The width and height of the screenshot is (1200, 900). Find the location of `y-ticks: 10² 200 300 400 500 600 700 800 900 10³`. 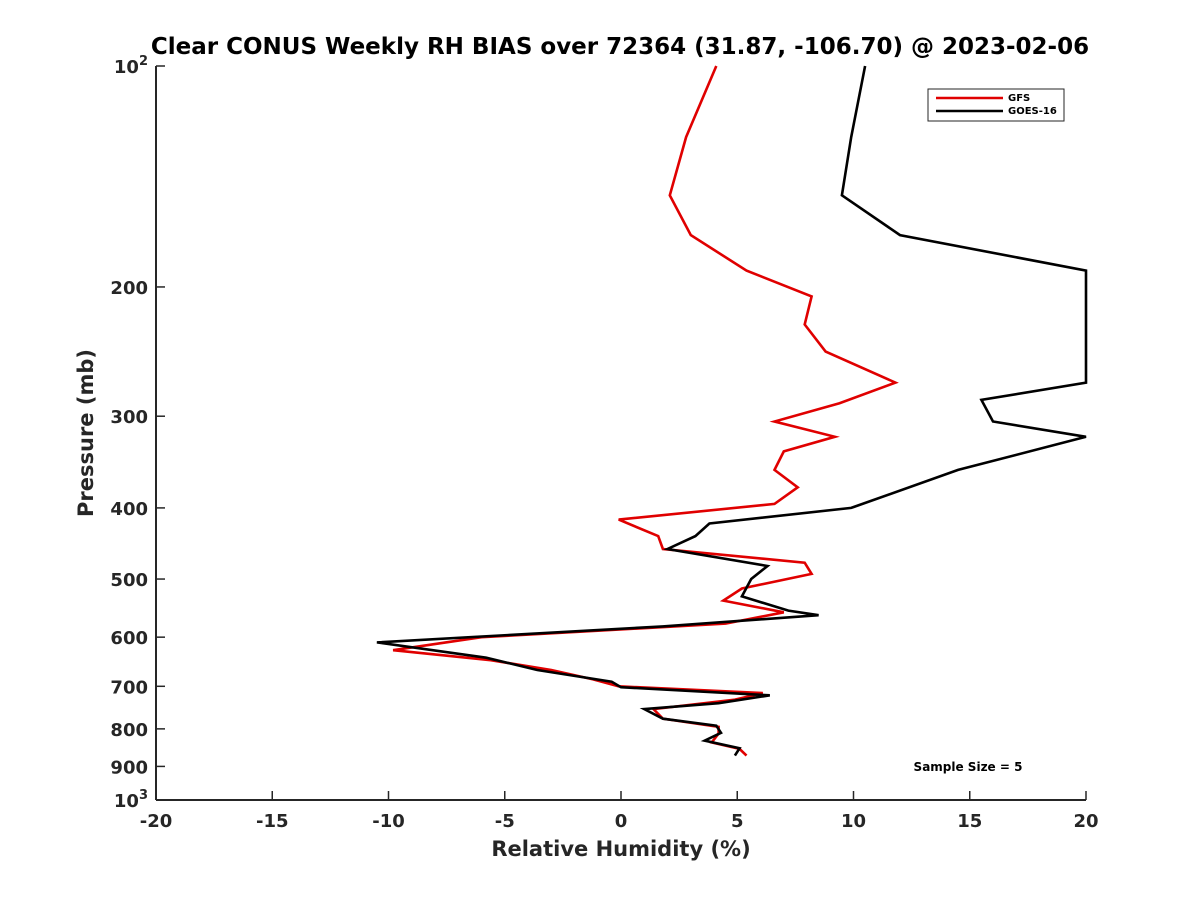

y-ticks: 10² 200 300 400 500 600 700 800 900 10³ is located at coordinates (137, 433).